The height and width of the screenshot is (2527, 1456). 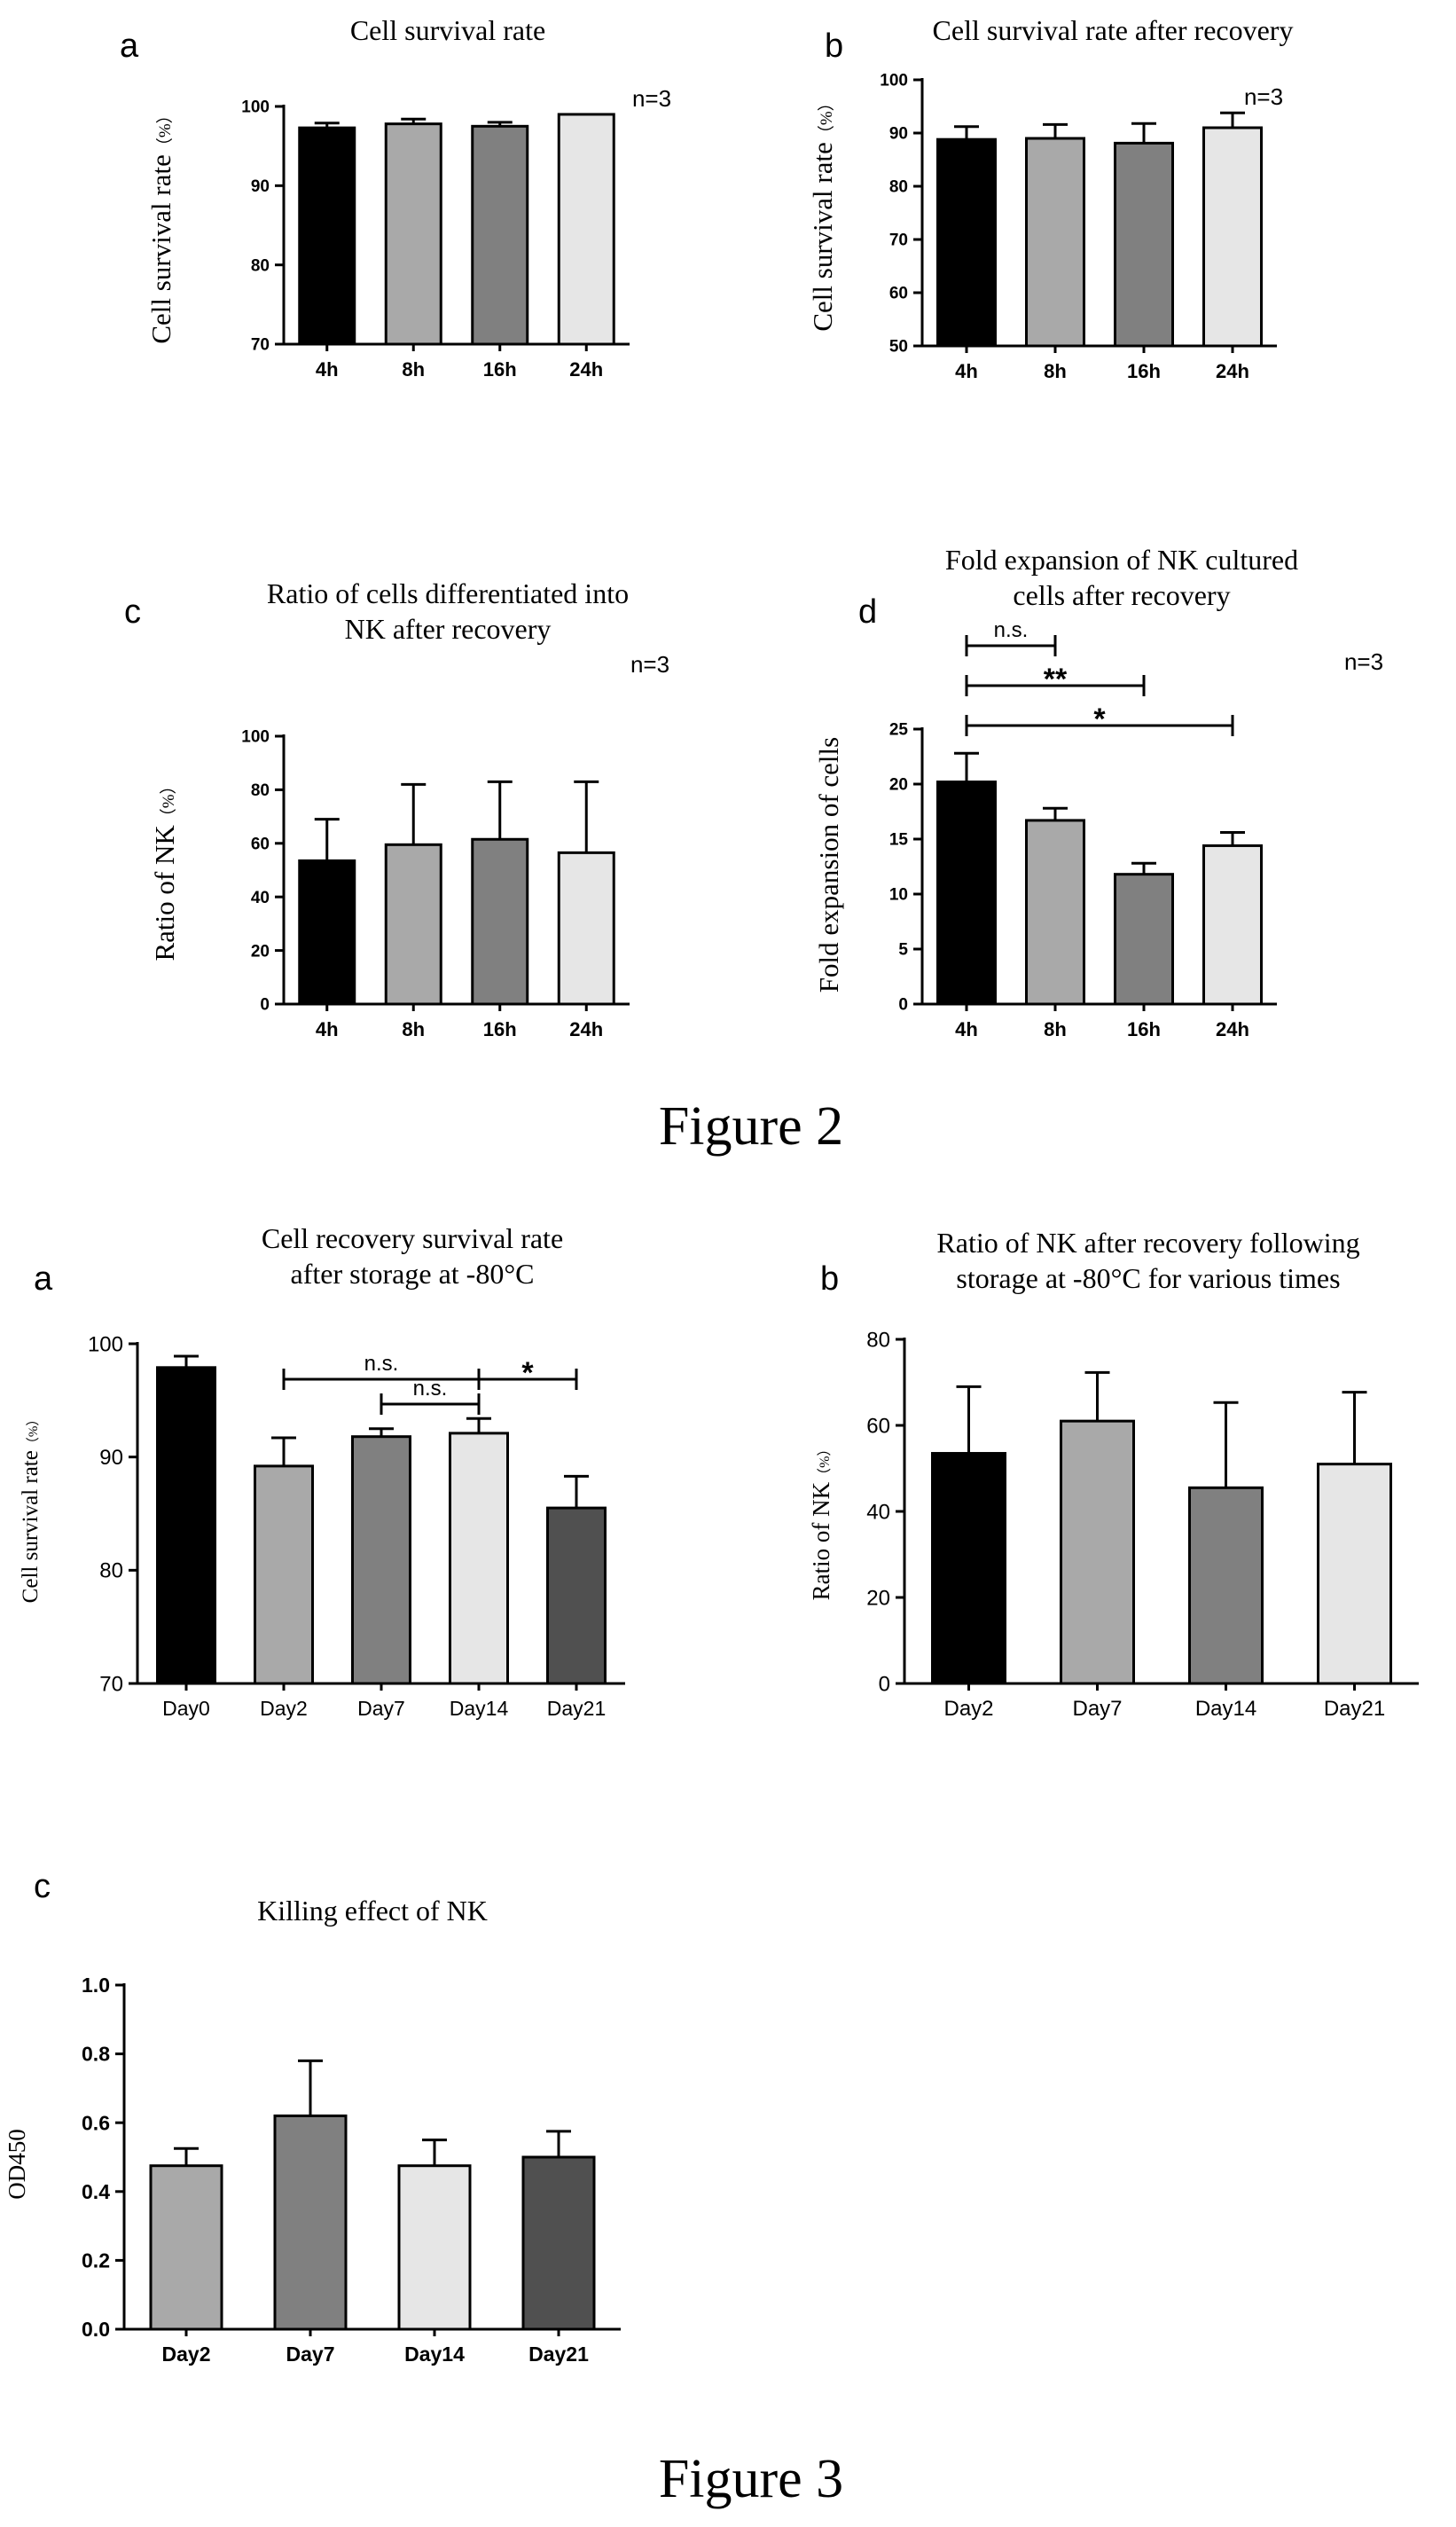 What do you see at coordinates (1113, 30) in the screenshot?
I see `chart-title: Cell survival rate after recovery` at bounding box center [1113, 30].